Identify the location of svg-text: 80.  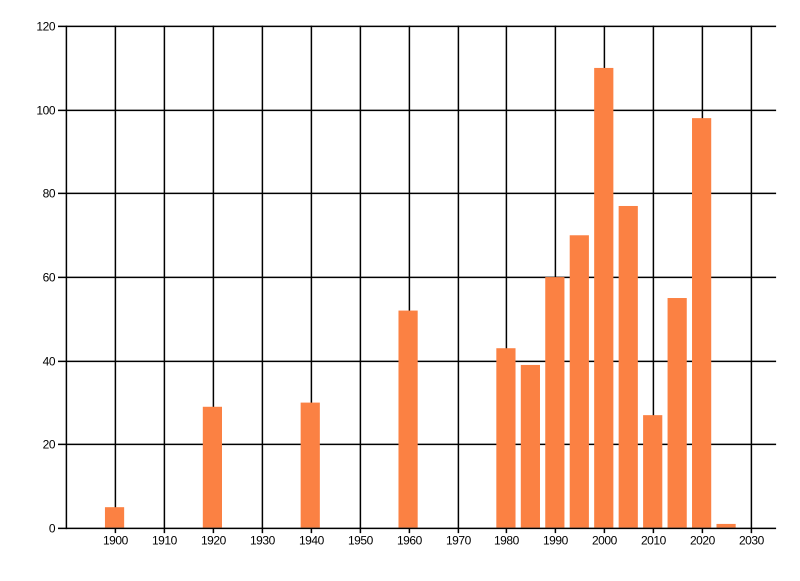
(49, 194).